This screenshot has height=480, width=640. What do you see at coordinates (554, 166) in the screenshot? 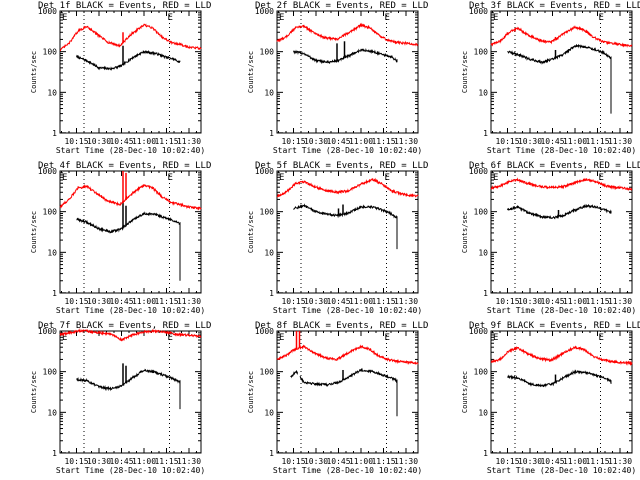
I see `panel-title: Det 6f BLACK = Events, RED = LLD` at bounding box center [554, 166].